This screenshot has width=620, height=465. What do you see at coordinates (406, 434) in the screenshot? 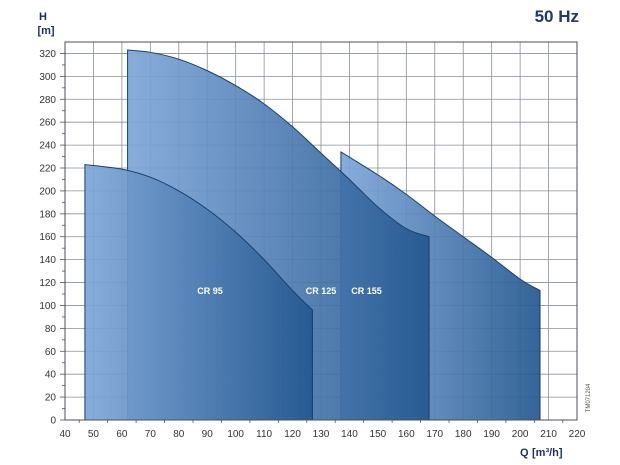
I see `x-tick-label: 160` at bounding box center [406, 434].